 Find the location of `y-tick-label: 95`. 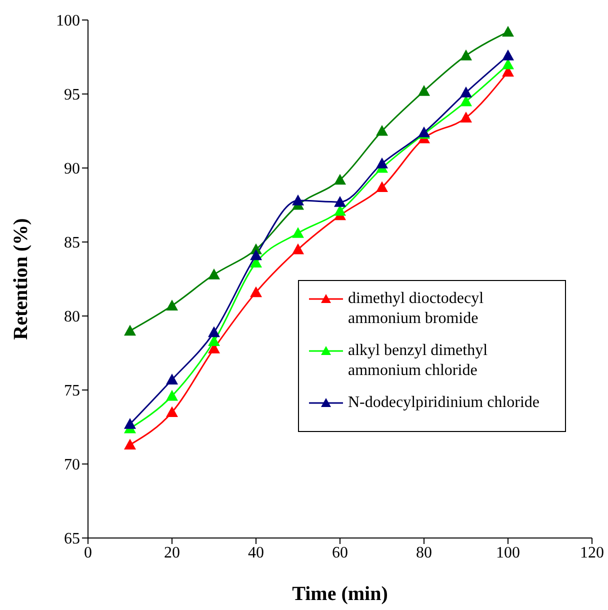

y-tick-label: 95 is located at coordinates (72, 95).